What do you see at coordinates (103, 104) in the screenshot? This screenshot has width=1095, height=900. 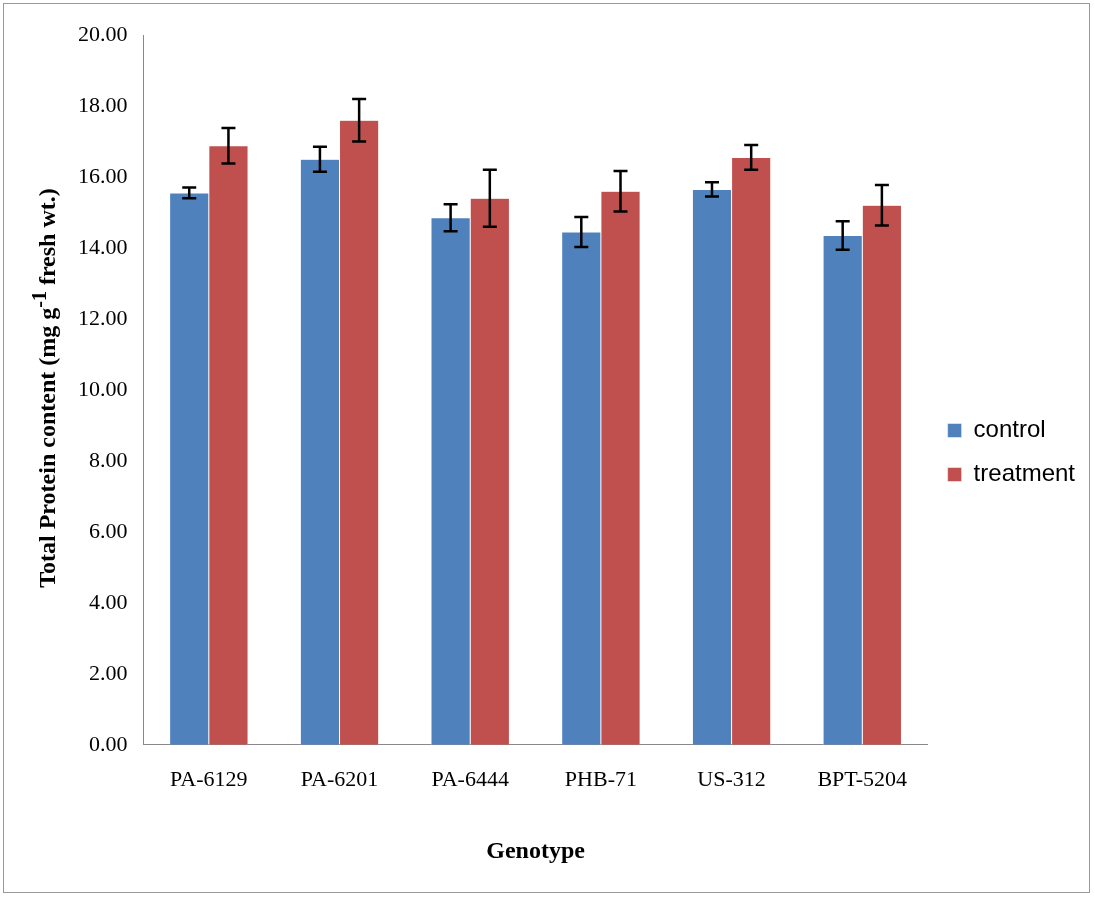 I see `y-tick-label: 18.00` at bounding box center [103, 104].